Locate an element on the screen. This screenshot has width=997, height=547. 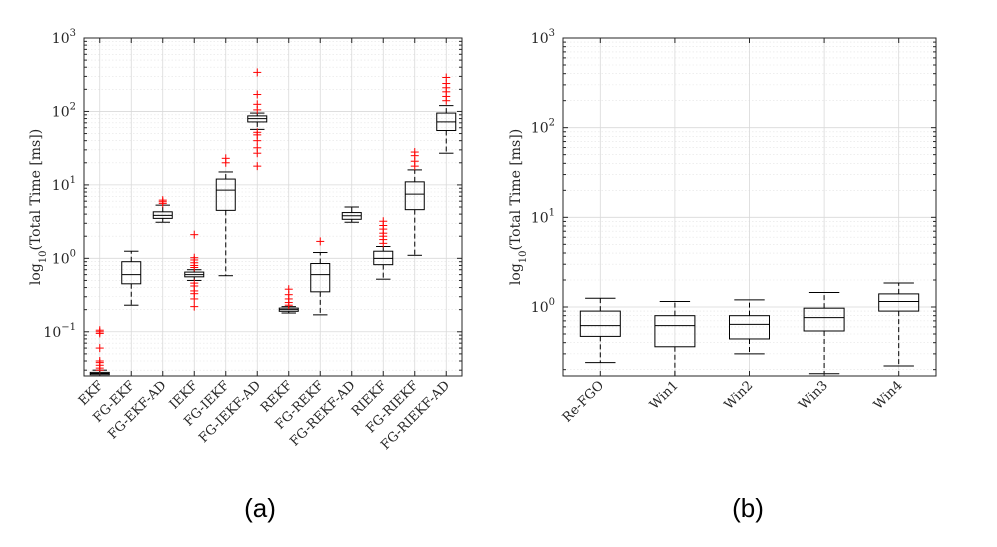
box-RIEKF is located at coordinates (383, 248).